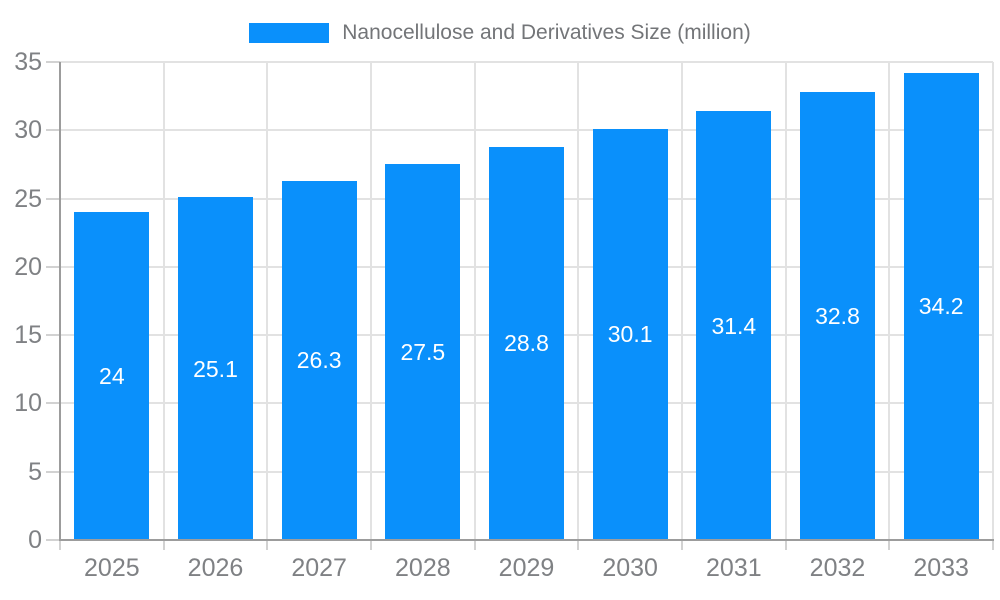 This screenshot has width=1000, height=600. What do you see at coordinates (630, 334) in the screenshot?
I see `bar-2030` at bounding box center [630, 334].